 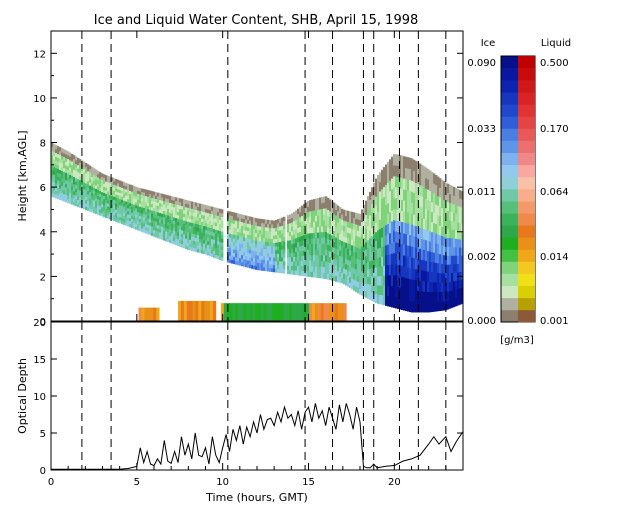 I want to click on colorbar-ice-swatch, so click(x=509, y=316).